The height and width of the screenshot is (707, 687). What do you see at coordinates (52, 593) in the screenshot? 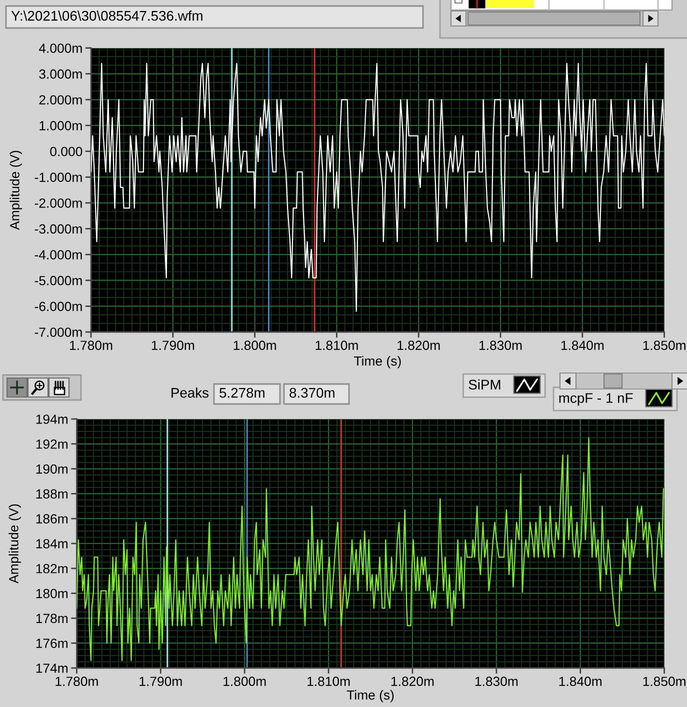
I see `y-tick-label: 180m` at bounding box center [52, 593].